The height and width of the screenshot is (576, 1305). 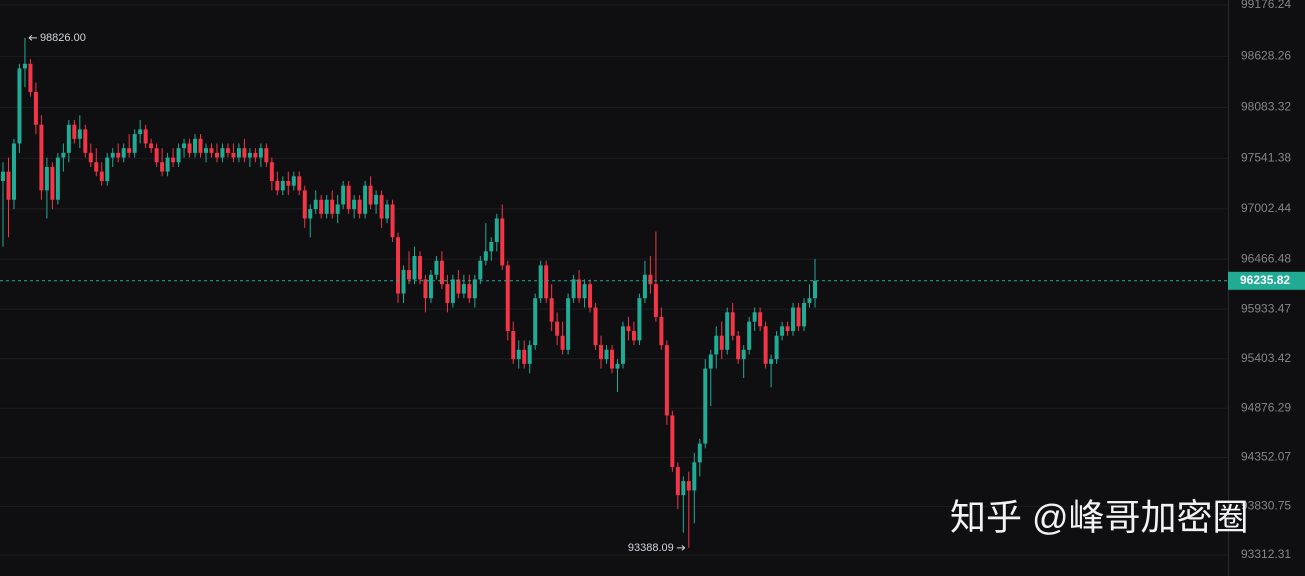 What do you see at coordinates (1266, 5) in the screenshot?
I see `y-tick-label: 99176.24` at bounding box center [1266, 5].